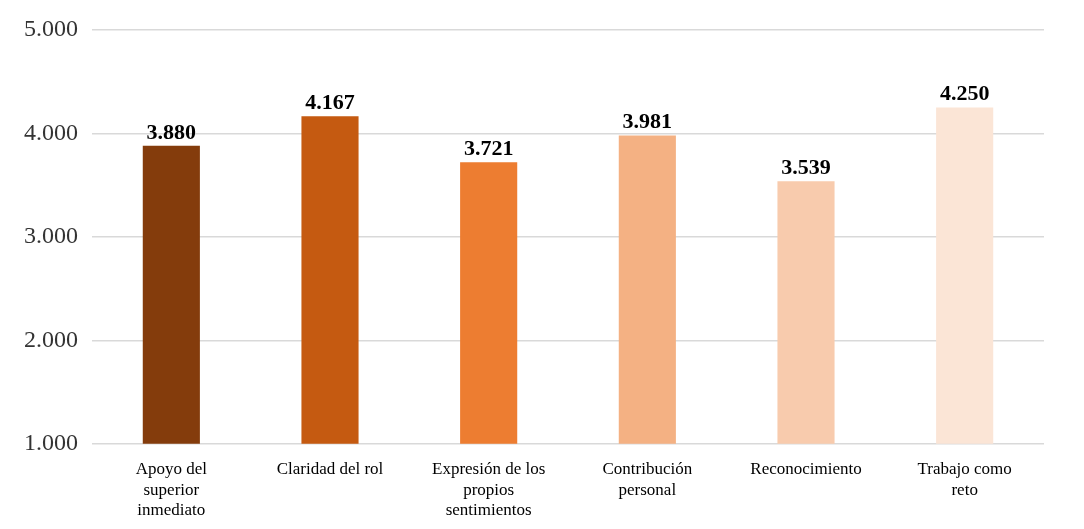  I want to click on x-tick-label: Expresión de los propios sentimientos, so click(489, 489).